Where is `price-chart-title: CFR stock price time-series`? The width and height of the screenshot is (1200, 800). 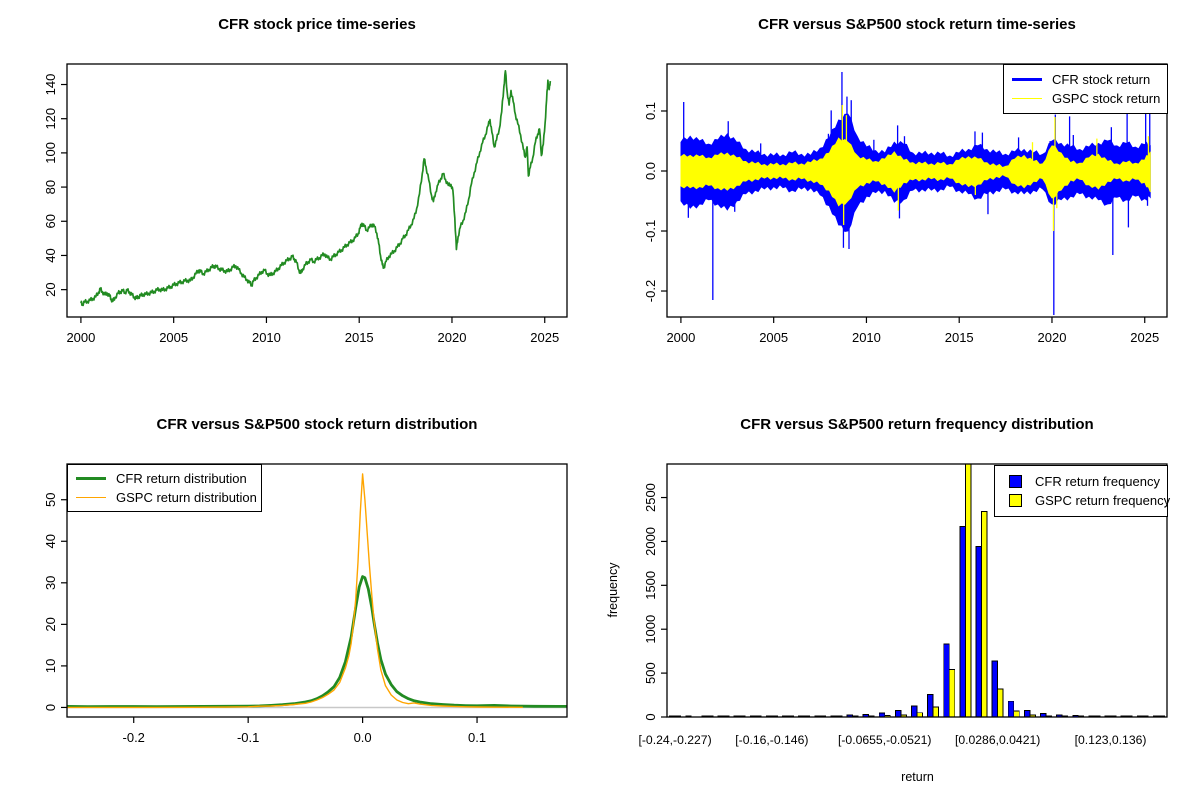
price-chart-title: CFR stock price time-series is located at coordinates (317, 24).